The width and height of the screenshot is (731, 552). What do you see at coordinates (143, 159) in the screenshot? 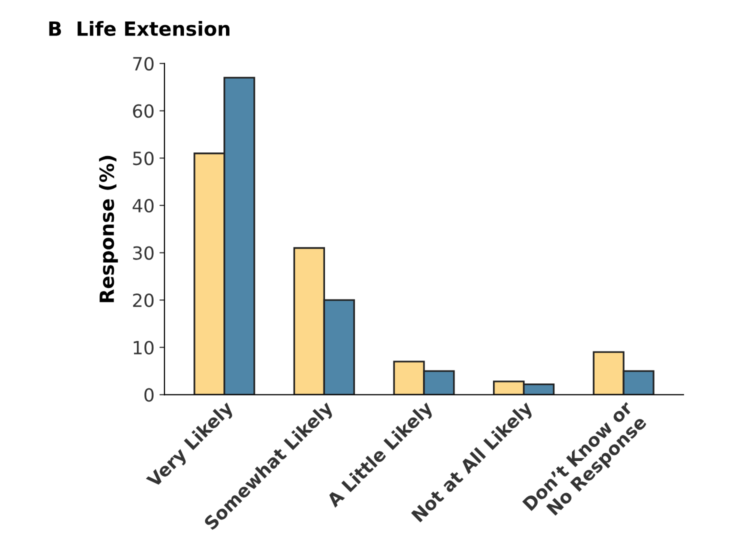
I see `y-tick-label: 50` at bounding box center [143, 159].